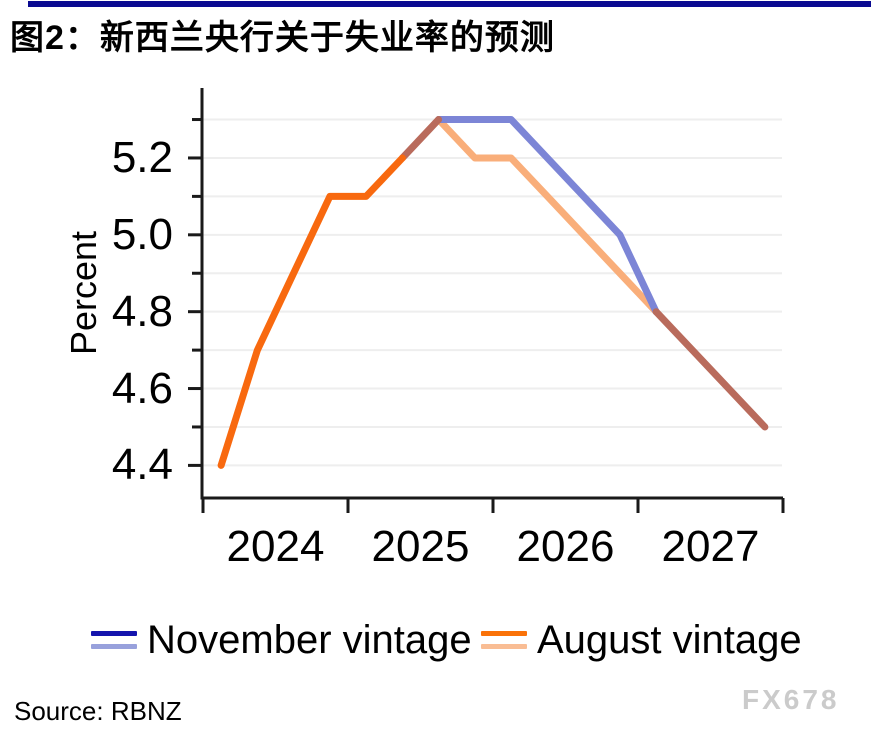  Describe the element at coordinates (710, 546) in the screenshot. I see `x-tick-label: 2027` at that location.